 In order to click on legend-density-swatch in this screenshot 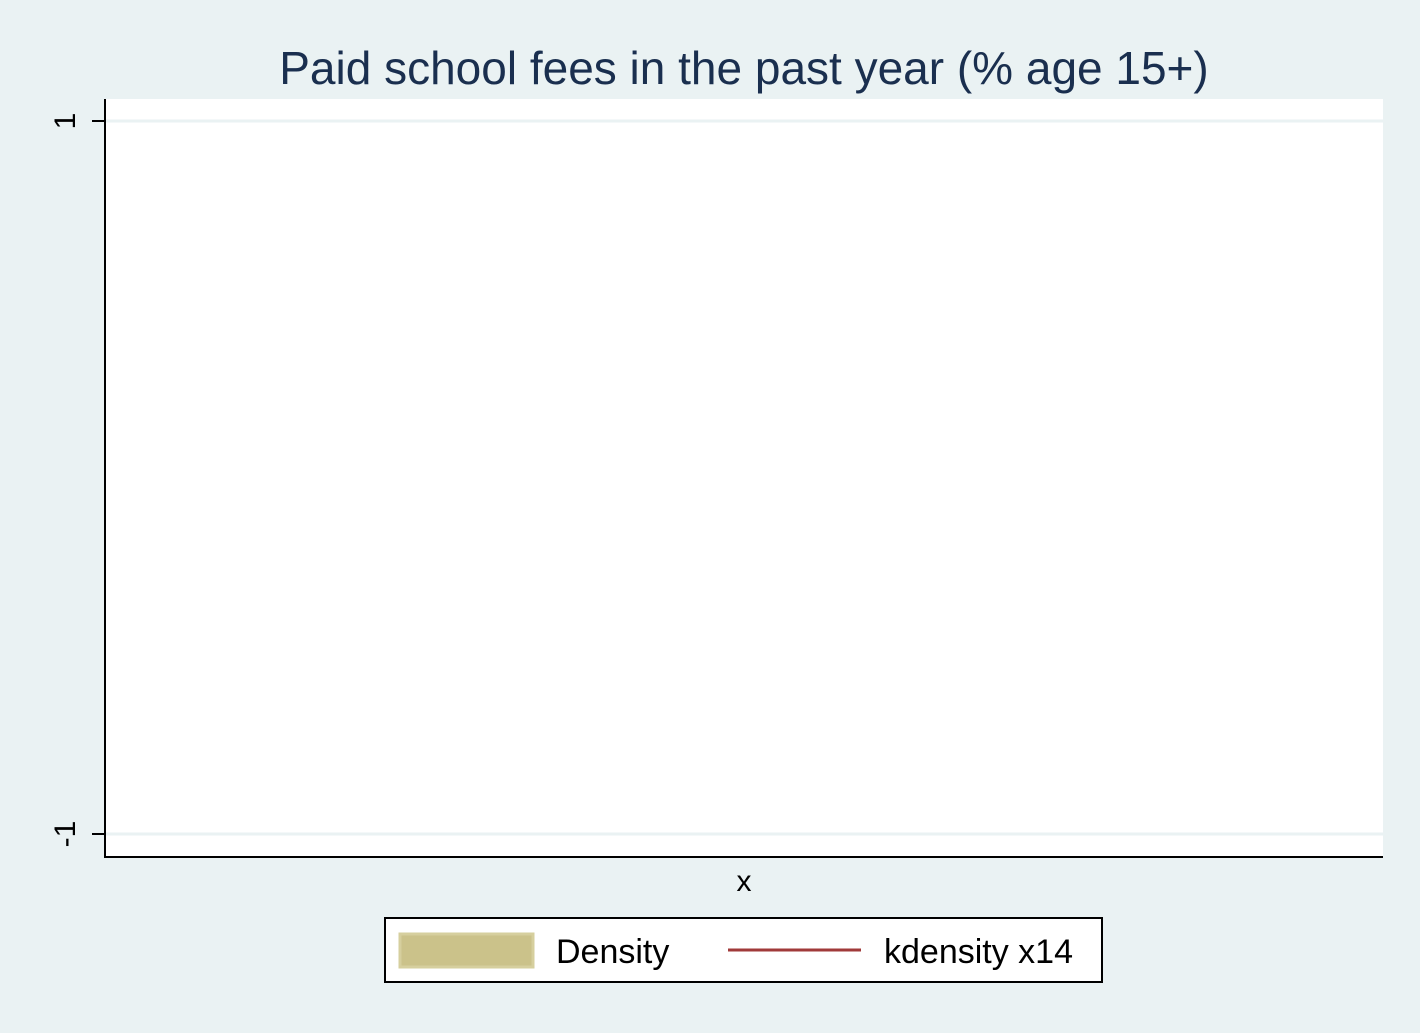, I will do `click(466, 950)`.